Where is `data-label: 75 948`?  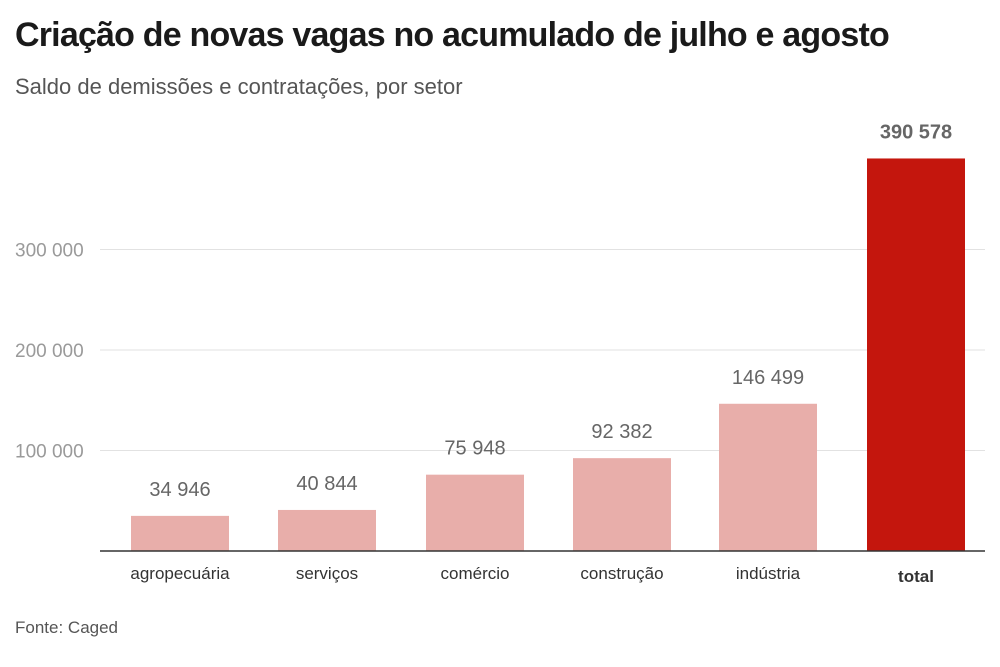
data-label: 75 948 is located at coordinates (474, 449).